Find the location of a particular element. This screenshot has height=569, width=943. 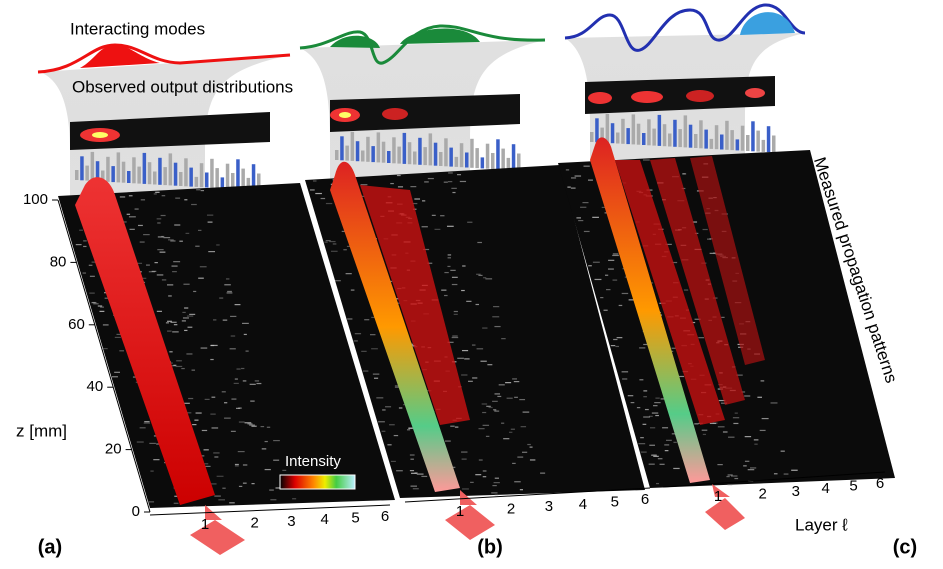

z-tick-label: 60 is located at coordinates (76, 324).